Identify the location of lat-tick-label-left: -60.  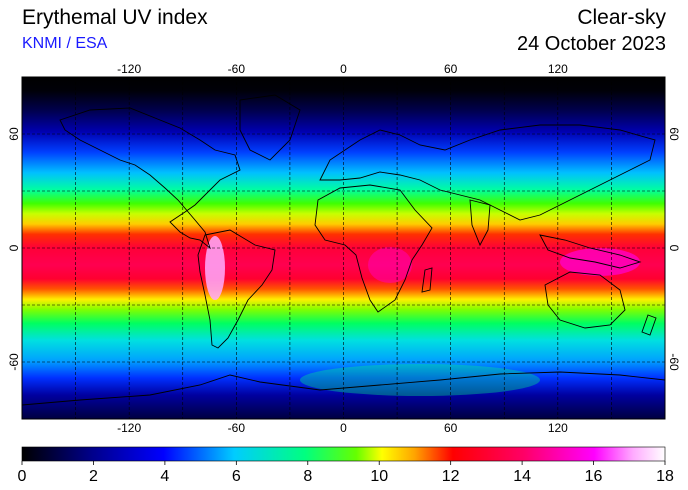
(14, 362).